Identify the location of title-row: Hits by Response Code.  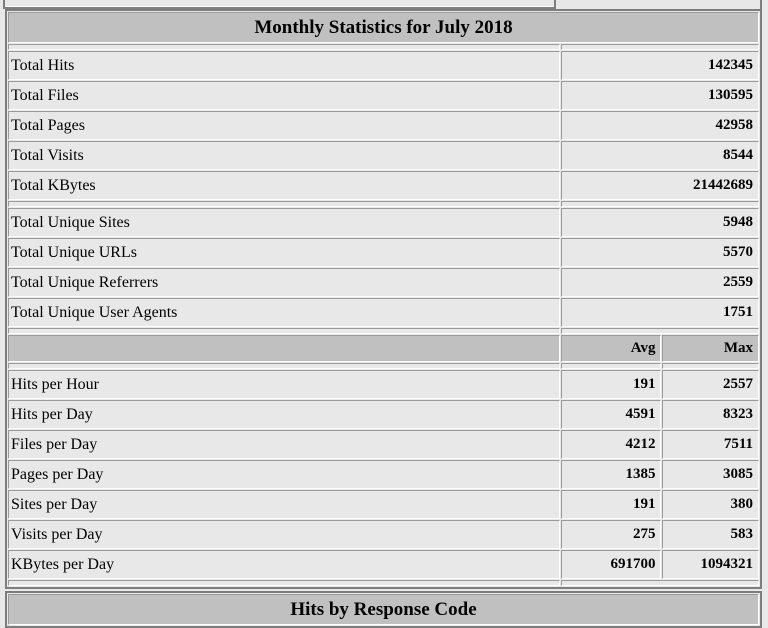
(383, 609).